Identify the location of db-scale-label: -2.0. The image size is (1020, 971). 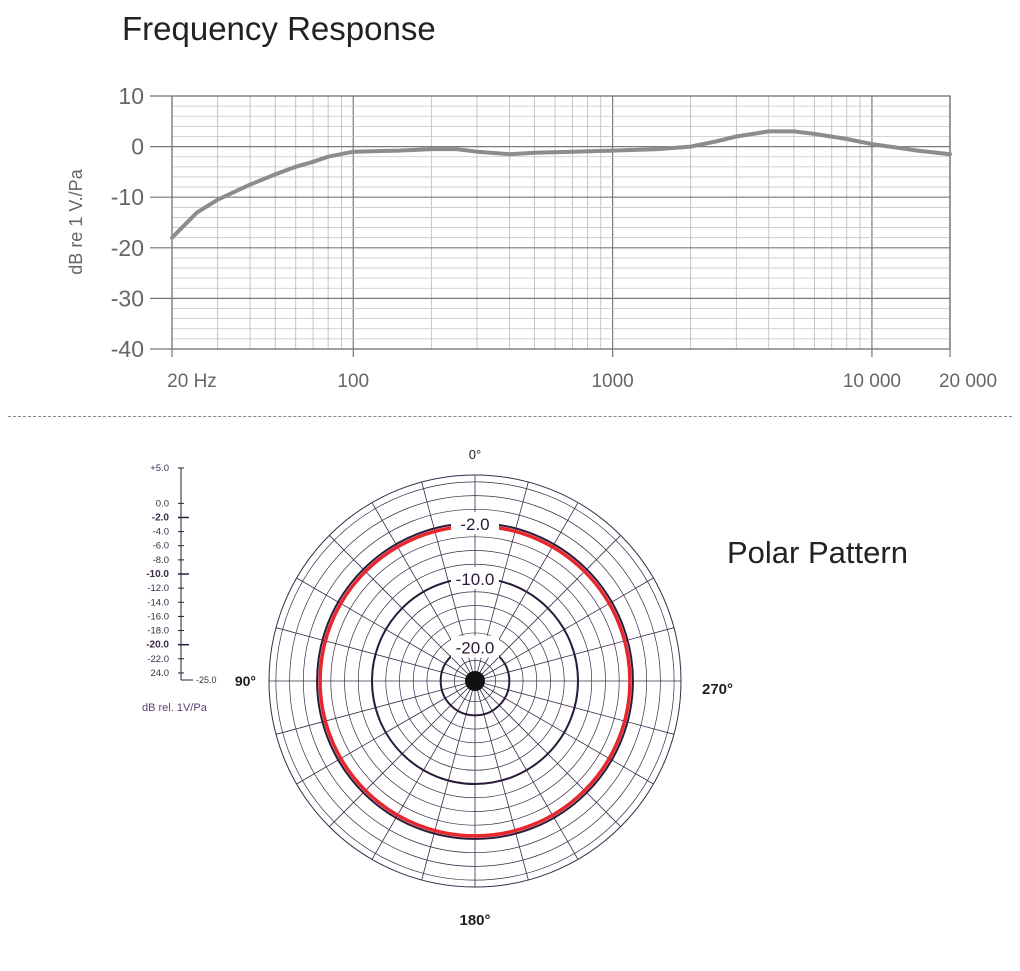
(161, 517).